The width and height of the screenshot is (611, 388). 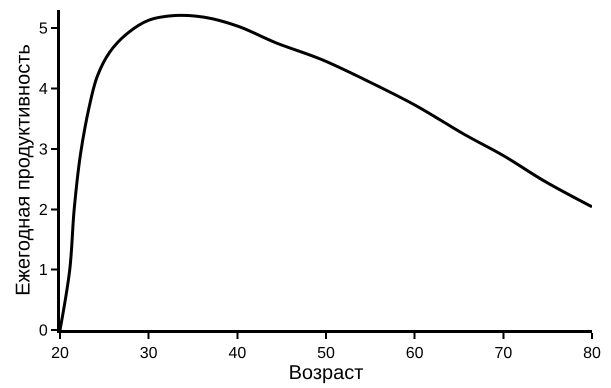 What do you see at coordinates (43, 271) in the screenshot?
I see `y-tick-label: 1` at bounding box center [43, 271].